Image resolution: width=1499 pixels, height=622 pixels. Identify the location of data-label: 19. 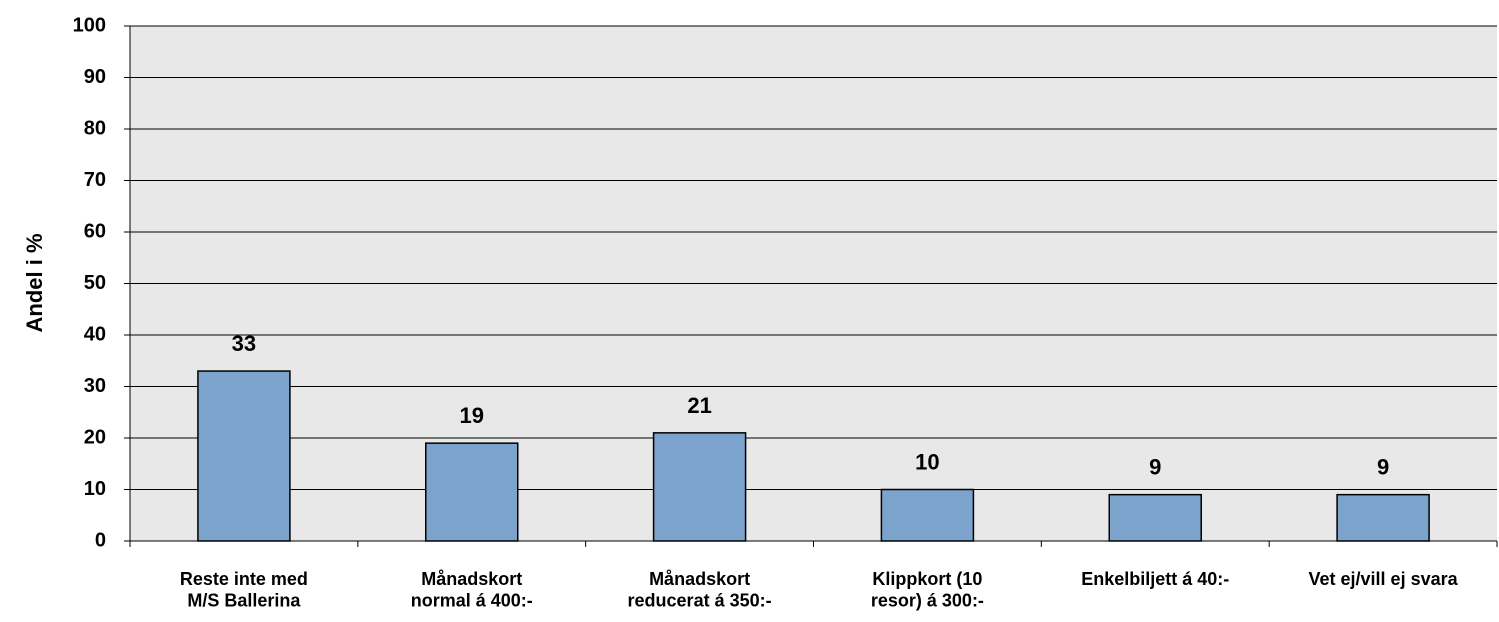
(472, 415).